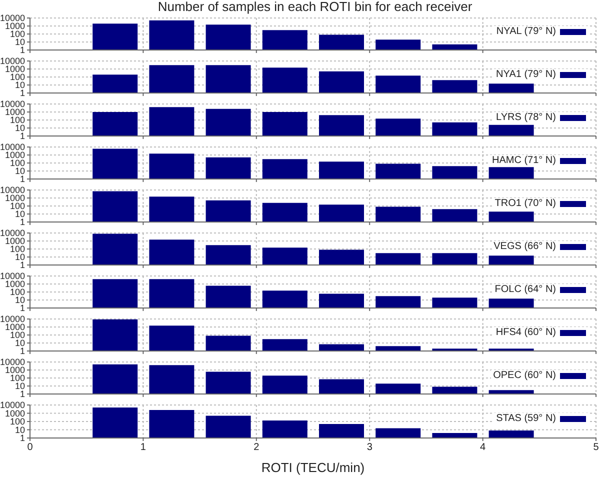 The image size is (600, 491). I want to click on x-tick-label: 4, so click(483, 448).